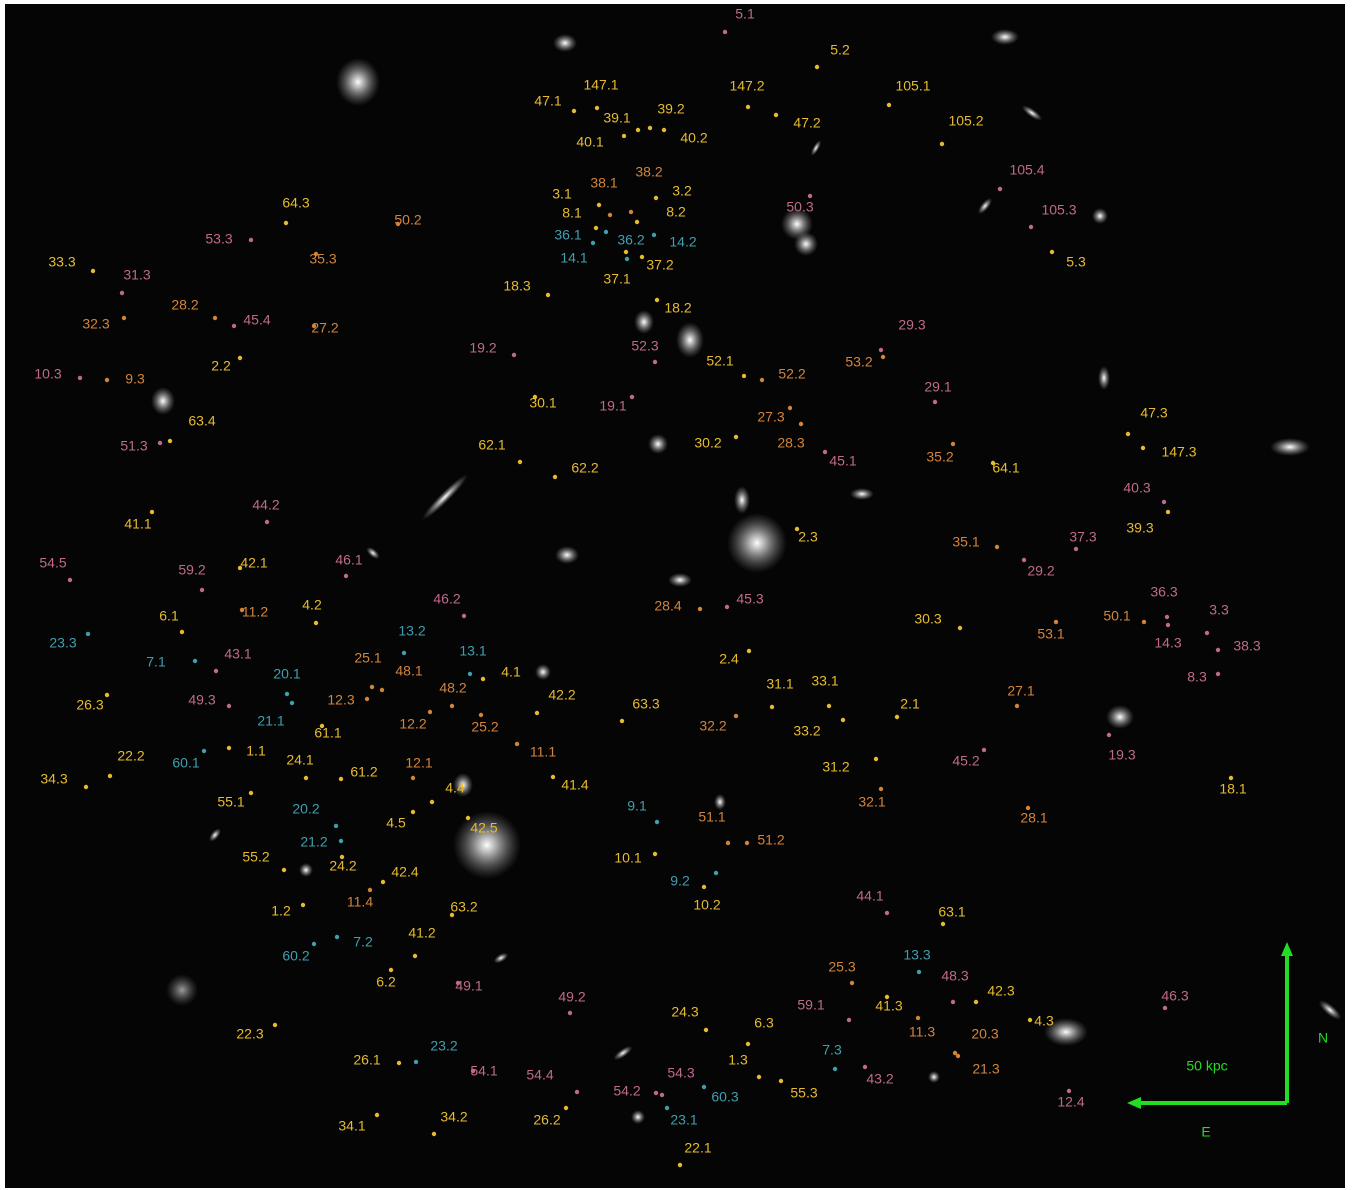 Image resolution: width=1355 pixels, height=1190 pixels. What do you see at coordinates (363, 942) in the screenshot?
I see `image-label: 7.2` at bounding box center [363, 942].